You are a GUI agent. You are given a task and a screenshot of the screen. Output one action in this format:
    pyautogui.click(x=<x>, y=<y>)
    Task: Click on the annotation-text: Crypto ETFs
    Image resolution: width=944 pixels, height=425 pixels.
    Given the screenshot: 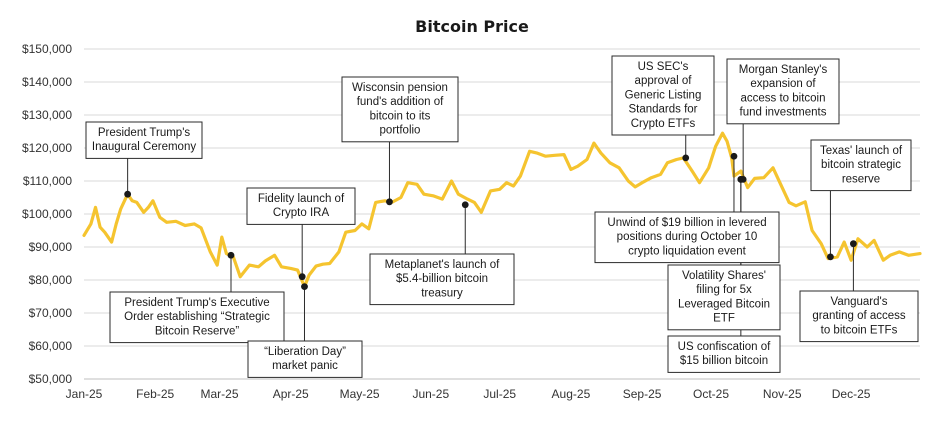 What is the action you would take?
    pyautogui.click(x=663, y=124)
    